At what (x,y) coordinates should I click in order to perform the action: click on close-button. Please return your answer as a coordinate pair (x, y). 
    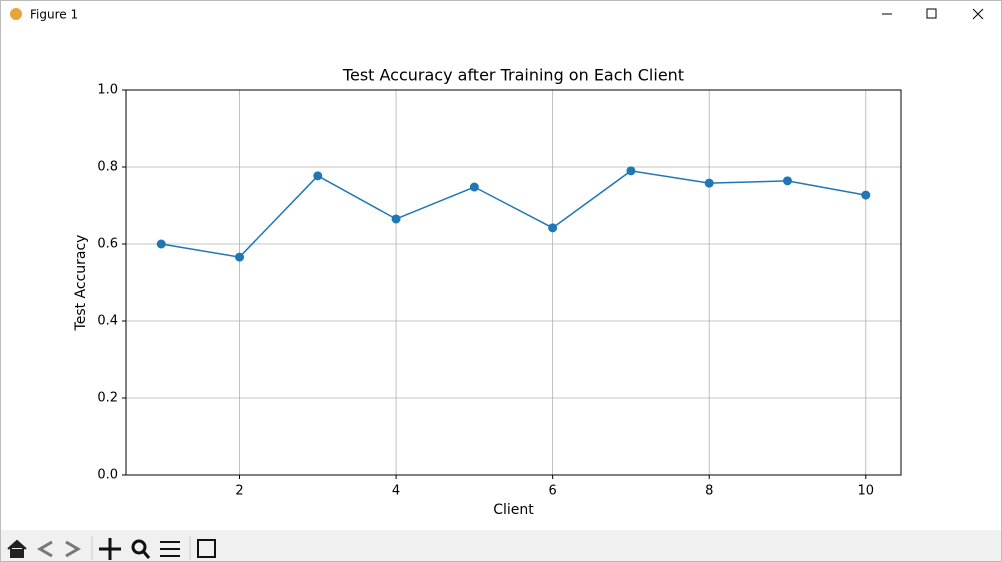
    Looking at the image, I should click on (978, 14).